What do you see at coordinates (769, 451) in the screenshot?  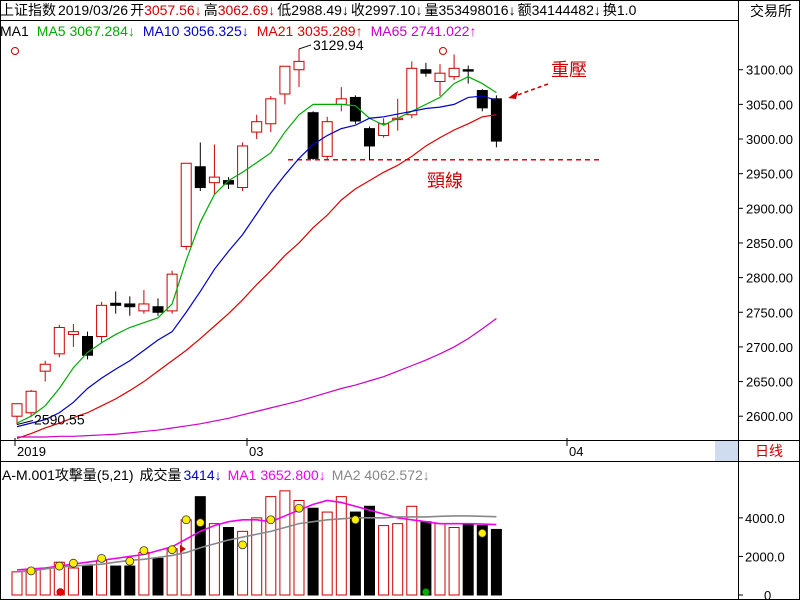 I see `period-button-daily: 日线` at bounding box center [769, 451].